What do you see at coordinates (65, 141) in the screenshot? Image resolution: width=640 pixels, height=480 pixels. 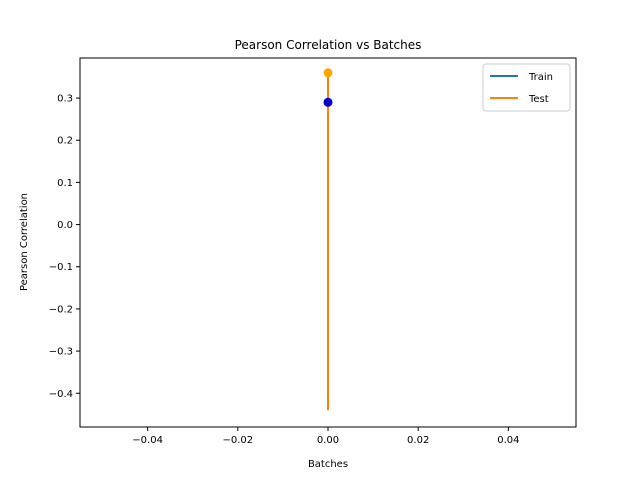 I see `y-tick-label: 0.2` at bounding box center [65, 141].